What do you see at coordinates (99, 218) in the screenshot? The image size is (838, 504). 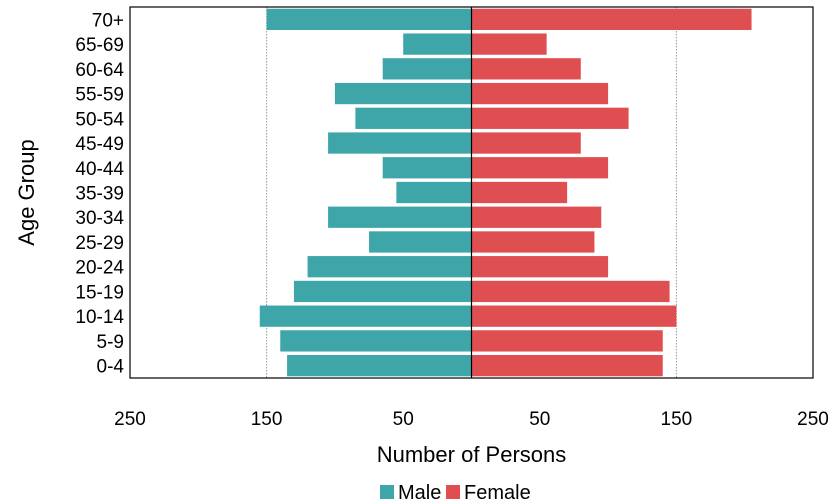 I see `y-tick-label: 30-34` at bounding box center [99, 218].